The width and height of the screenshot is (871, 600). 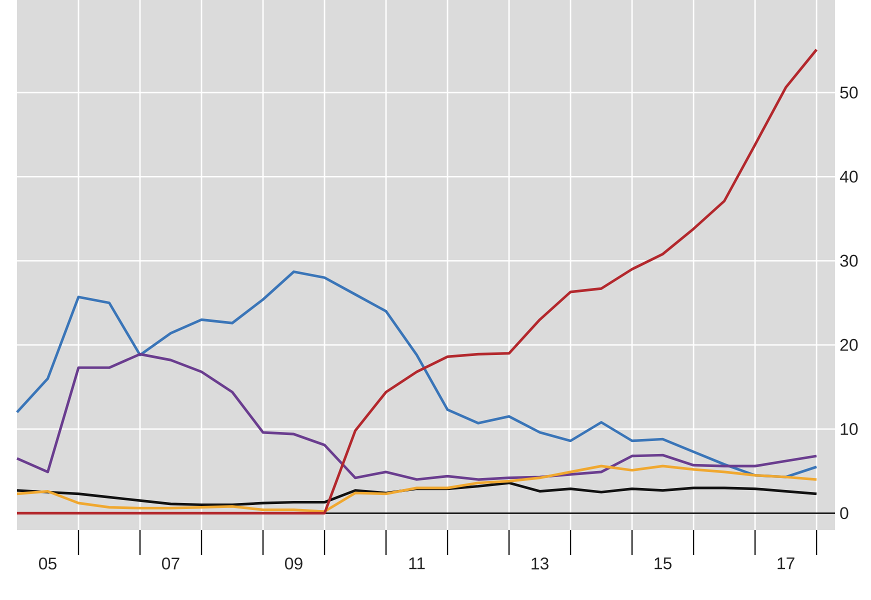 What do you see at coordinates (171, 564) in the screenshot?
I see `x-tick-label: 07` at bounding box center [171, 564].